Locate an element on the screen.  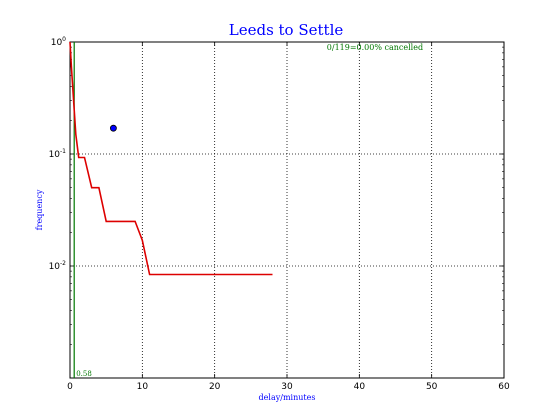
y-tick-label: 10⁻¹ is located at coordinates (58, 154).